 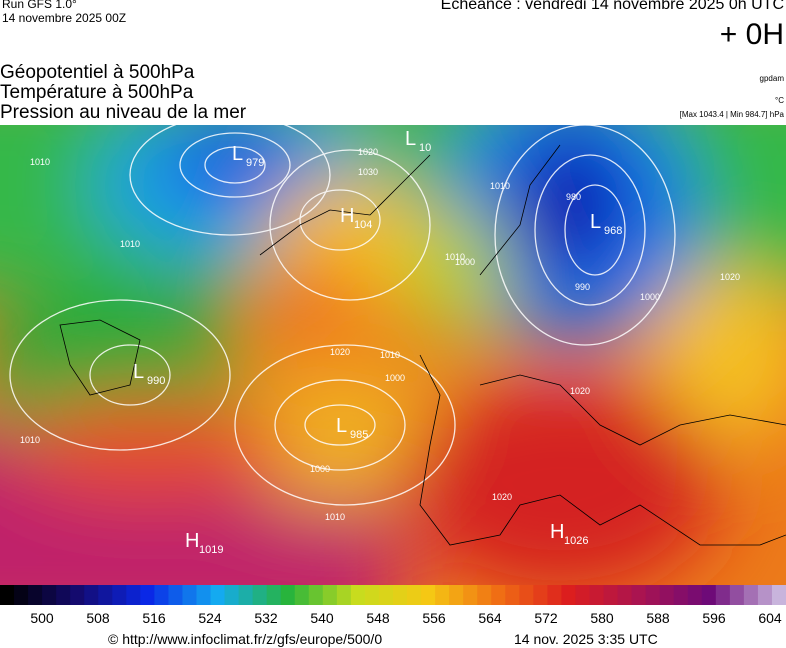 I want to click on legend-label: 508, so click(x=98, y=618).